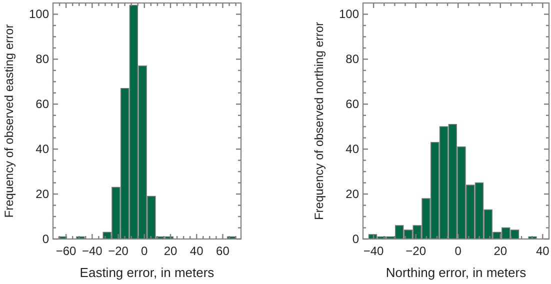 The width and height of the screenshot is (551, 284). What do you see at coordinates (456, 272) in the screenshot?
I see `x-axis-title: Northing error, in meters` at bounding box center [456, 272].